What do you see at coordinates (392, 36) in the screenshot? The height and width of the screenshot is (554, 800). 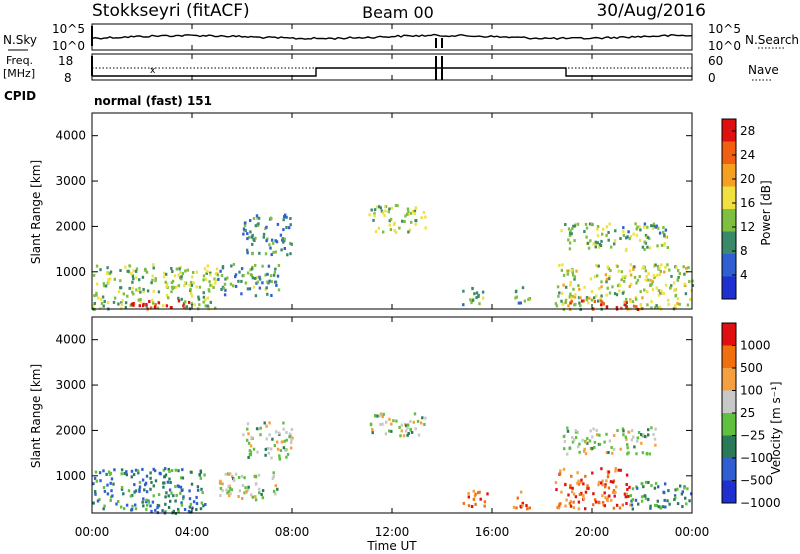 I see `nsky-trace` at bounding box center [392, 36].